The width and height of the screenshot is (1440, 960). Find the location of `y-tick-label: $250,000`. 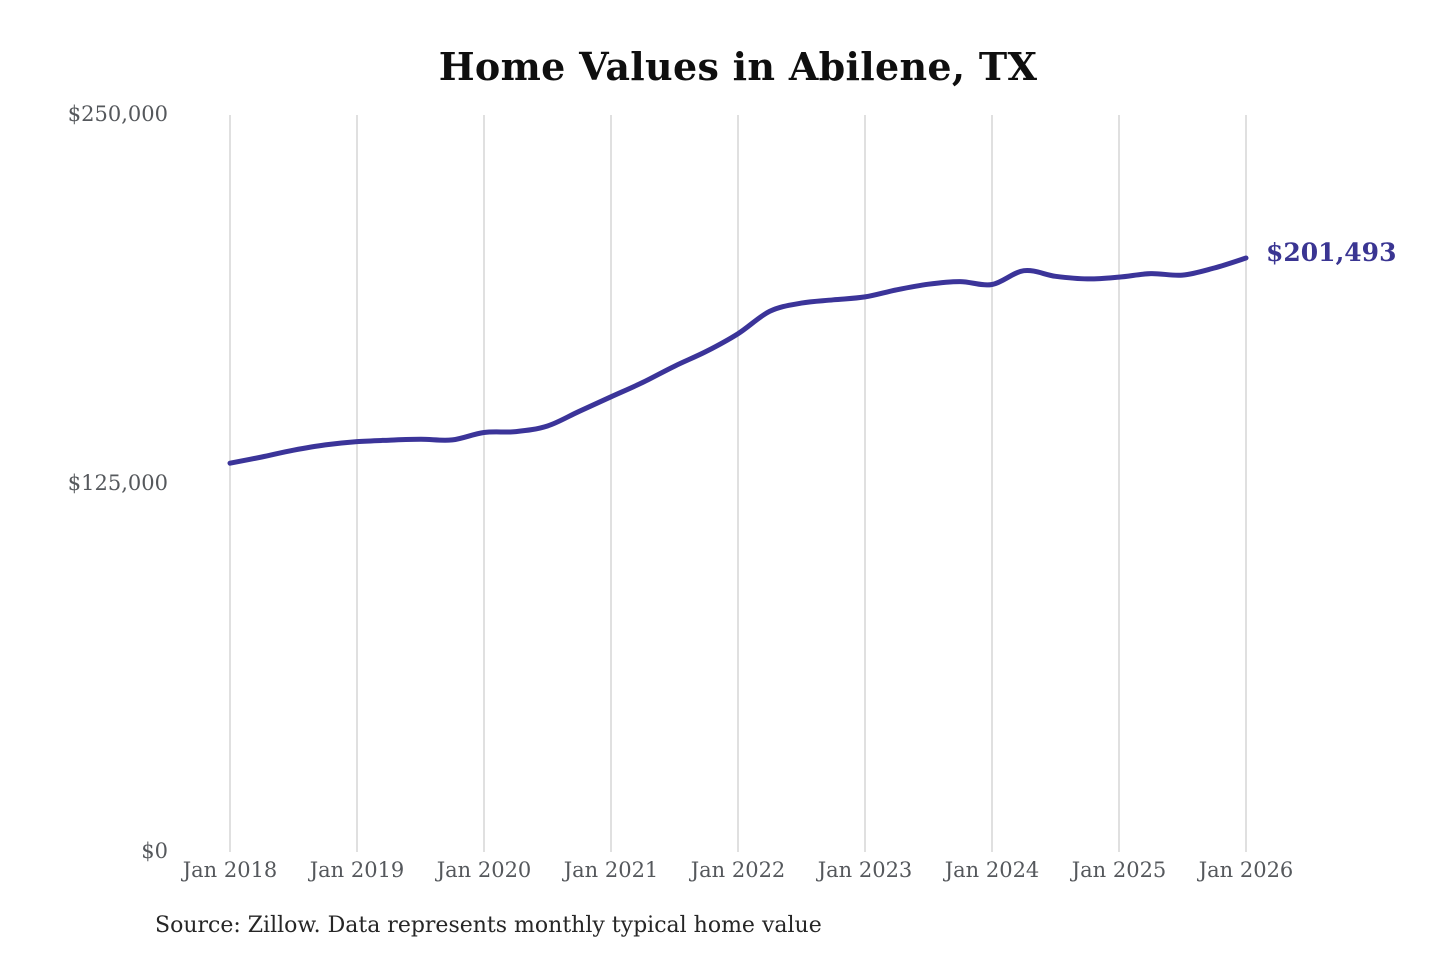

y-tick-label: $250,000 is located at coordinates (117, 114).